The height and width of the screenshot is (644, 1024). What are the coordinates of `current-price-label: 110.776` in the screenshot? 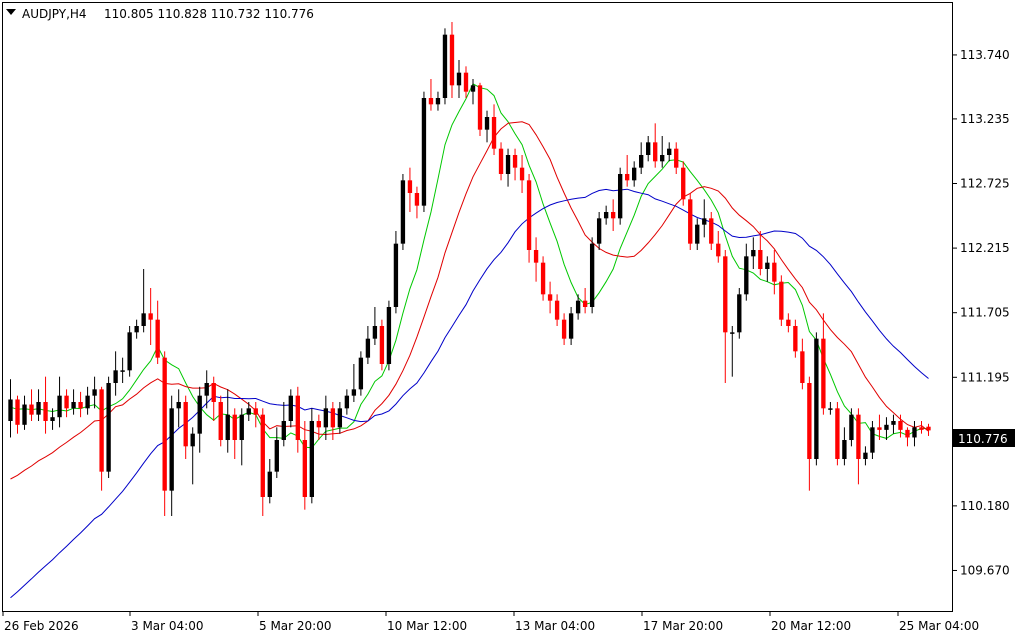 It's located at (984, 438).